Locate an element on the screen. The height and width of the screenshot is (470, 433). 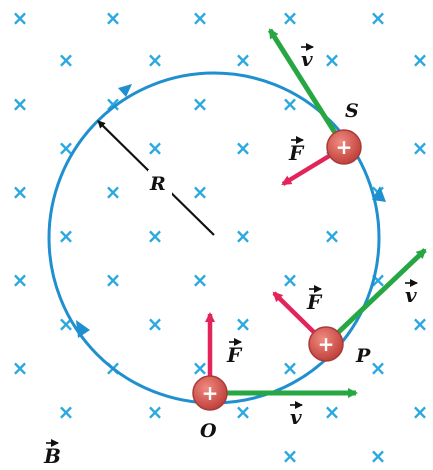
charge-sign-s: + is located at coordinates (344, 147).